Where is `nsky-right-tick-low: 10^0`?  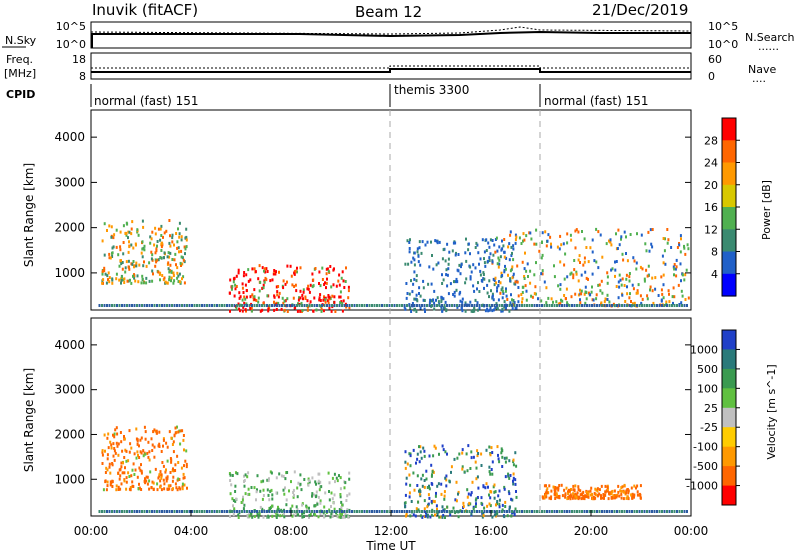 nsky-right-tick-low: 10^0 is located at coordinates (723, 44).